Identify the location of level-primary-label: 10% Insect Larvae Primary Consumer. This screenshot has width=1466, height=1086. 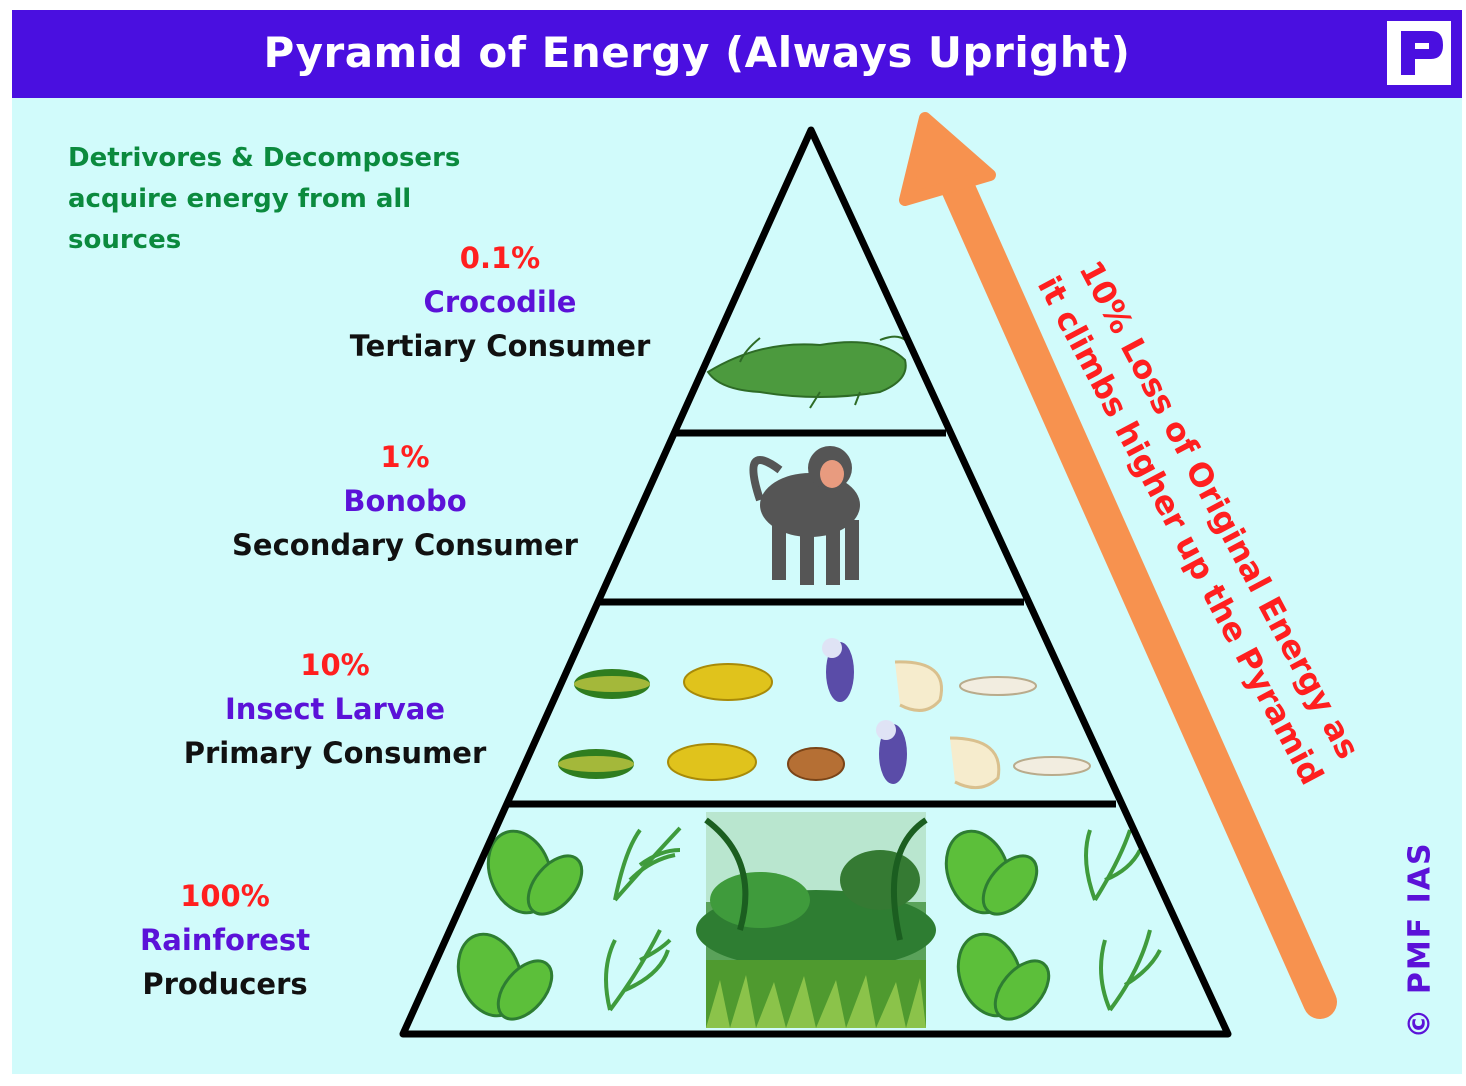
(335, 709).